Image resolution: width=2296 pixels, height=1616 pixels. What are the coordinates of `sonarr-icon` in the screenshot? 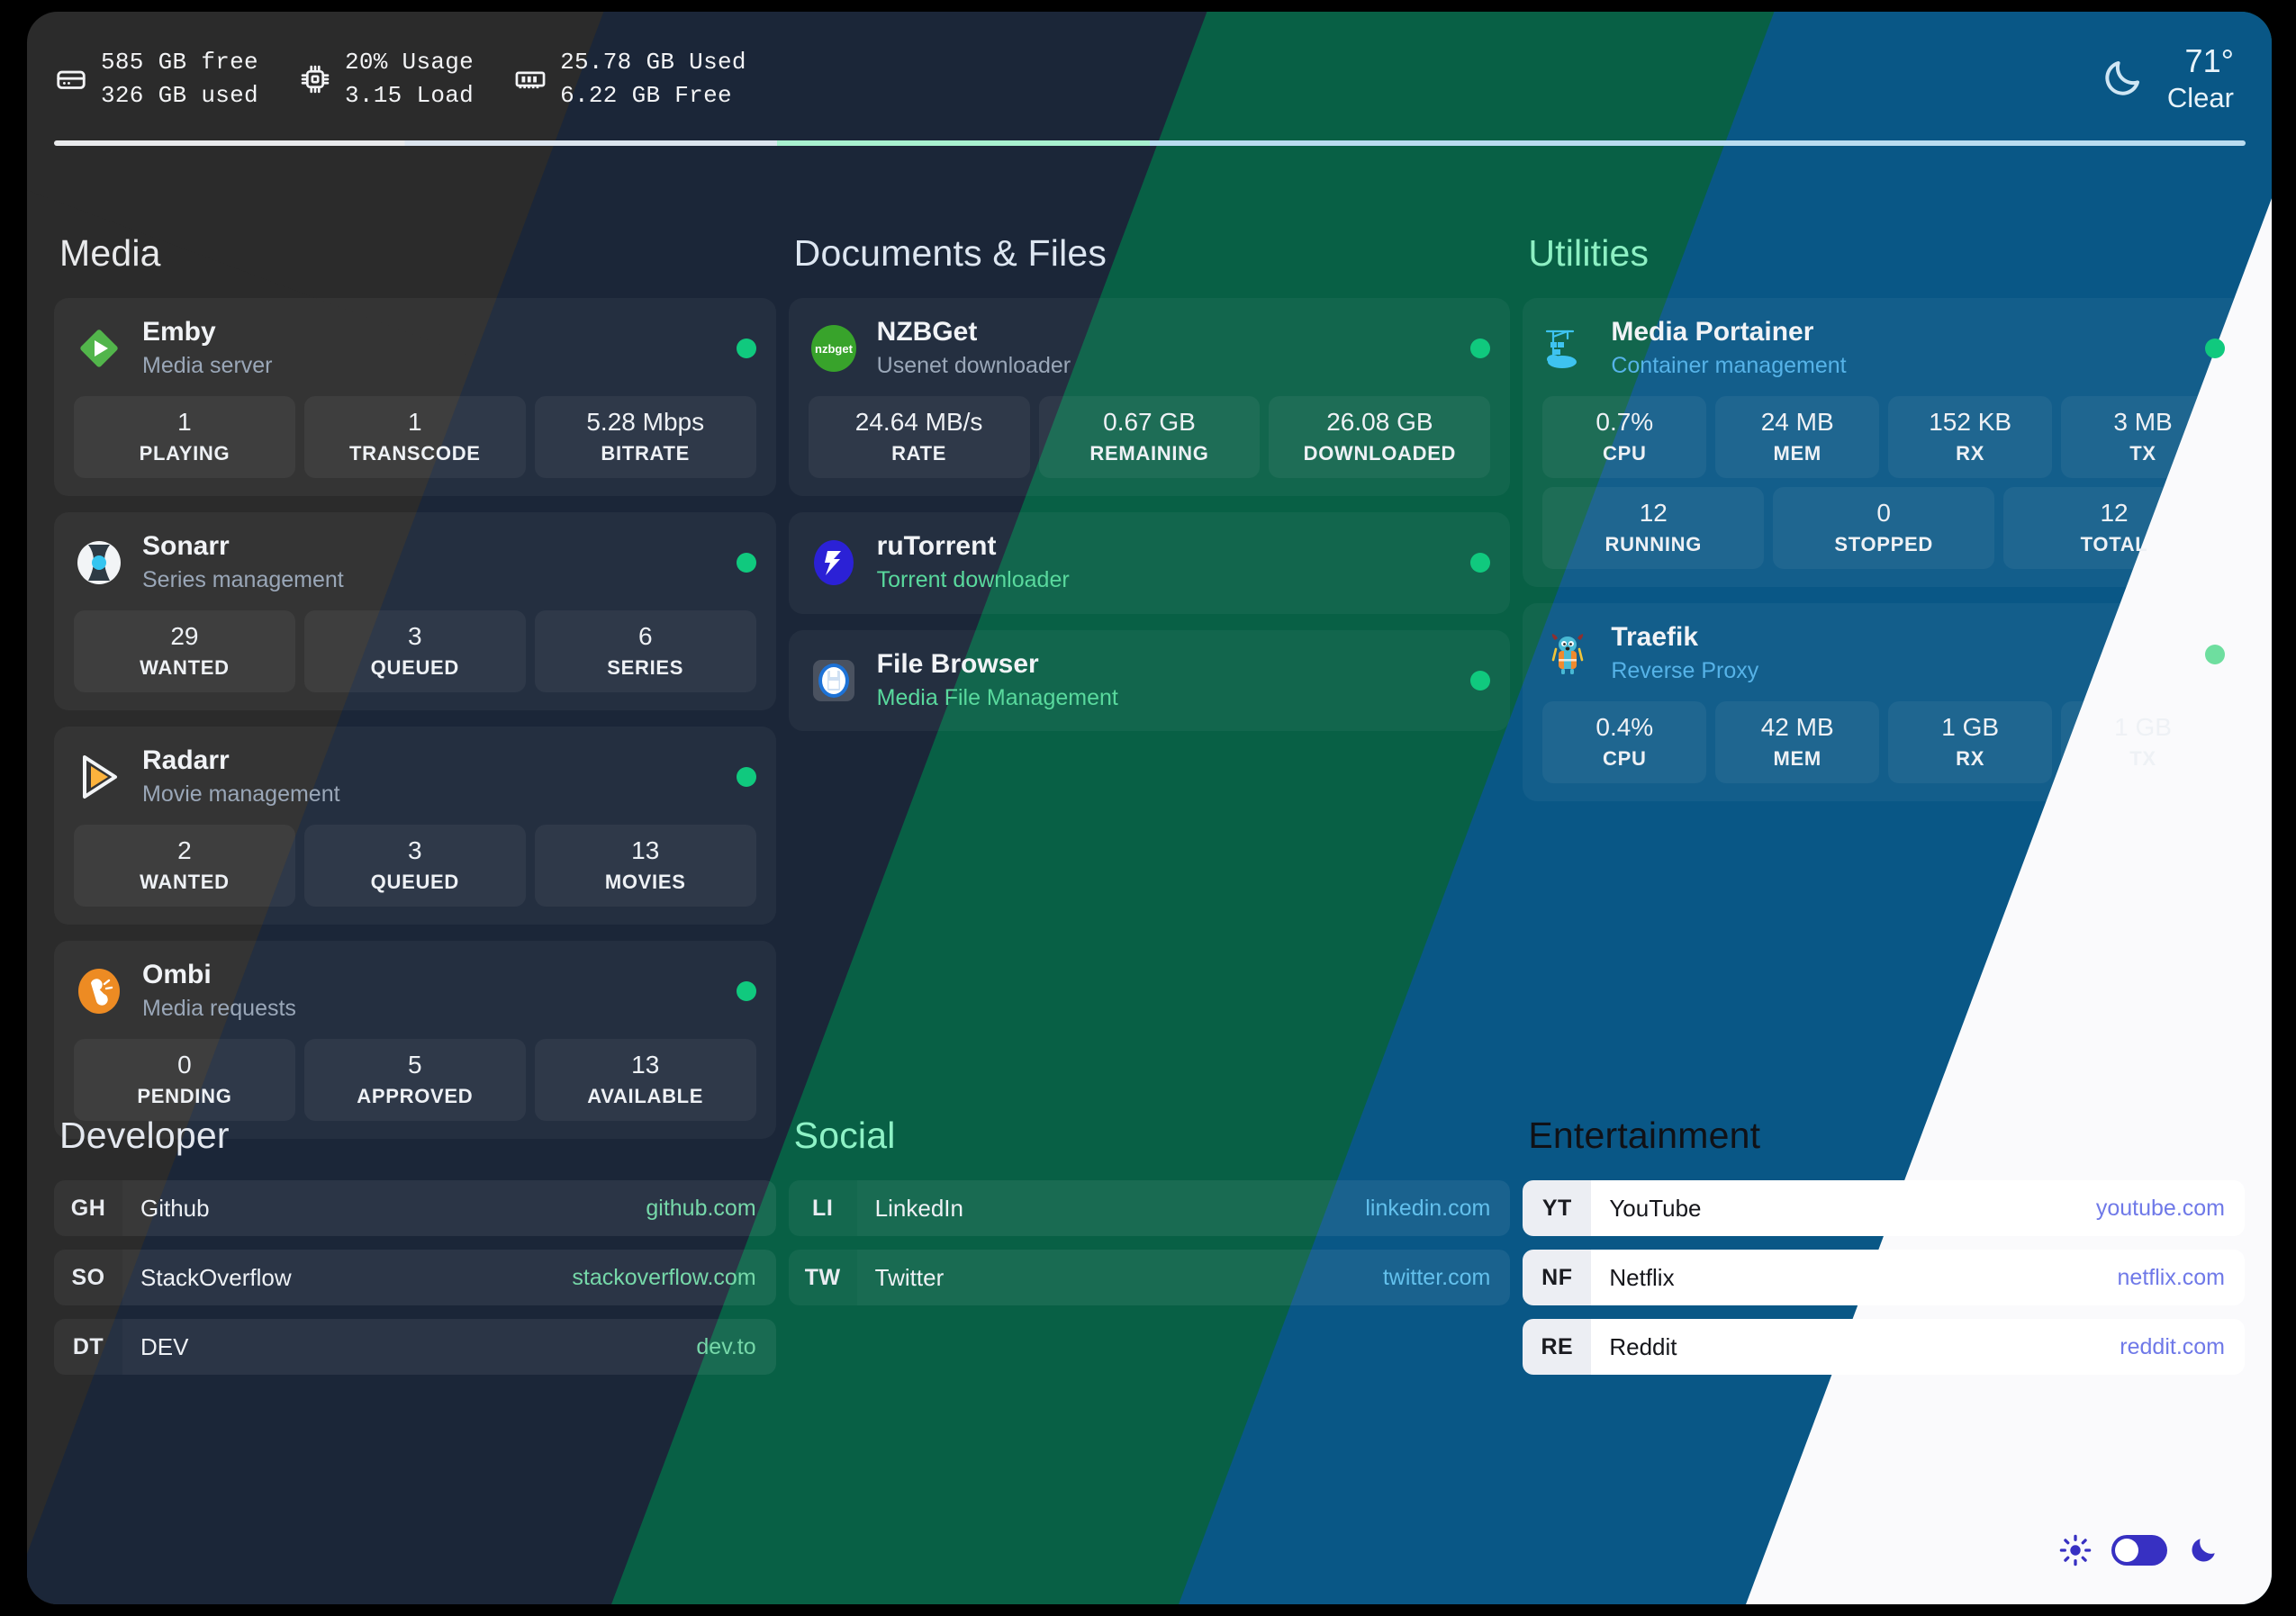 It's located at (99, 562).